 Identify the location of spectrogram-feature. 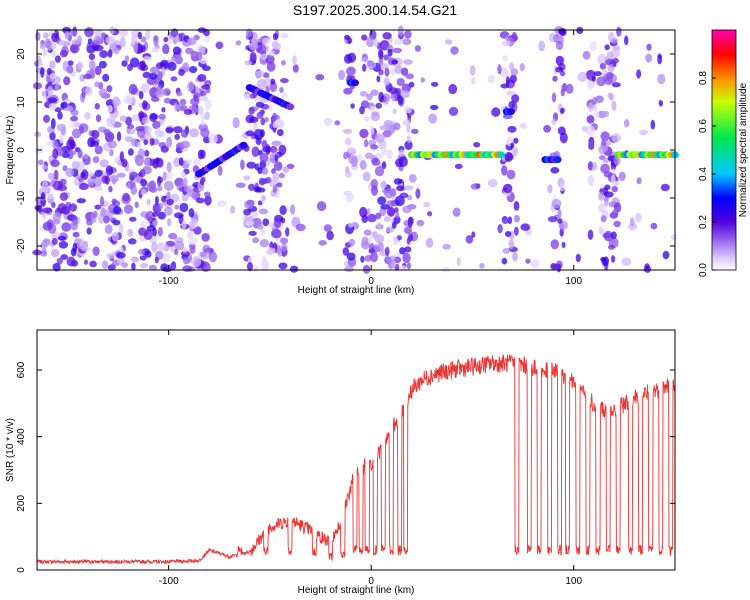
(557, 160).